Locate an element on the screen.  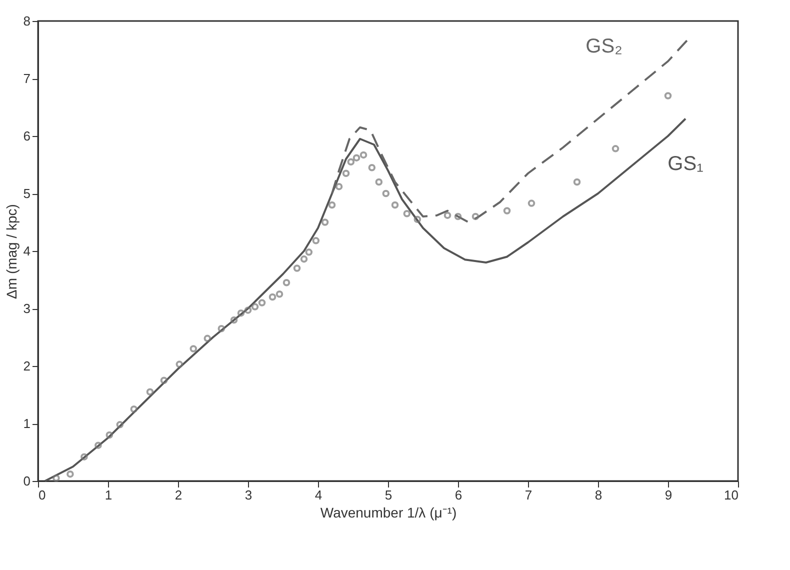
x-tick-label: 2 is located at coordinates (178, 495).